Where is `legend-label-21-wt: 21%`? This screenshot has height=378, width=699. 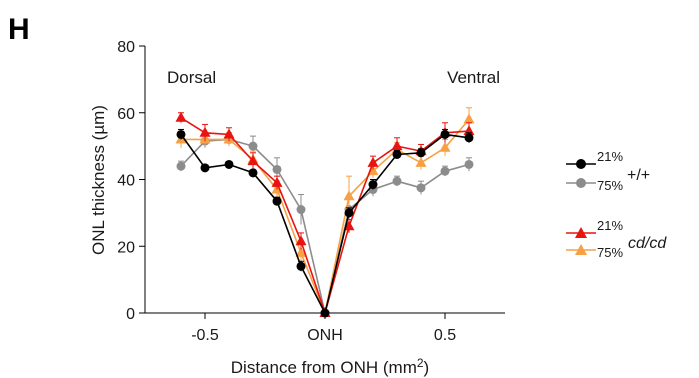
legend-label-21-wt: 21% is located at coordinates (610, 156).